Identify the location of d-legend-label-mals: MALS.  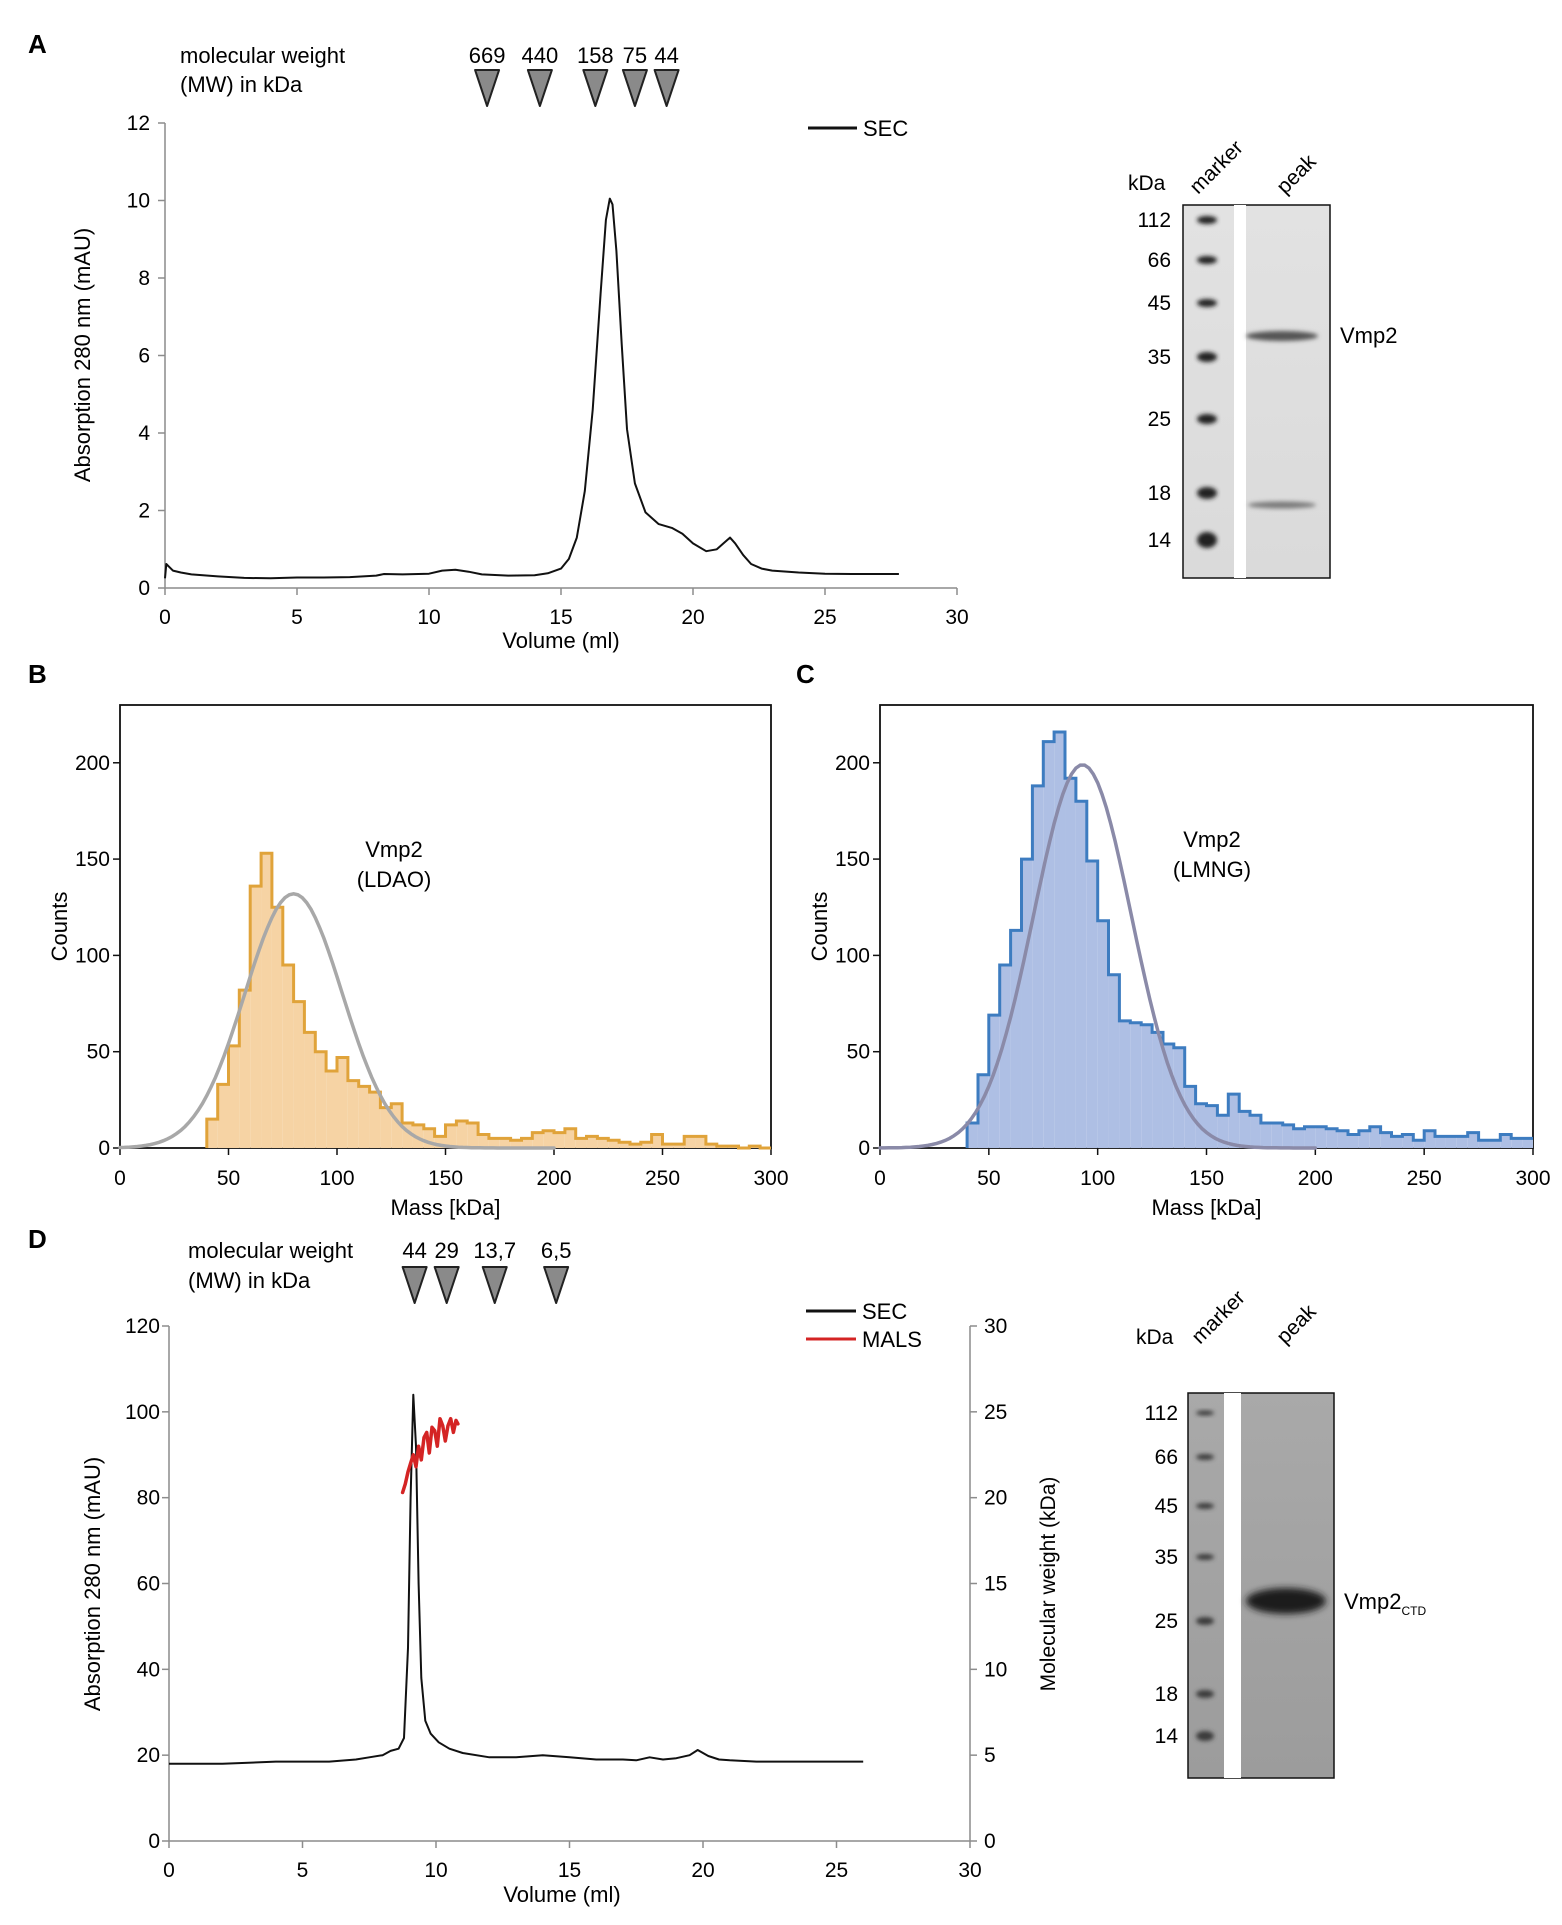
(892, 1339).